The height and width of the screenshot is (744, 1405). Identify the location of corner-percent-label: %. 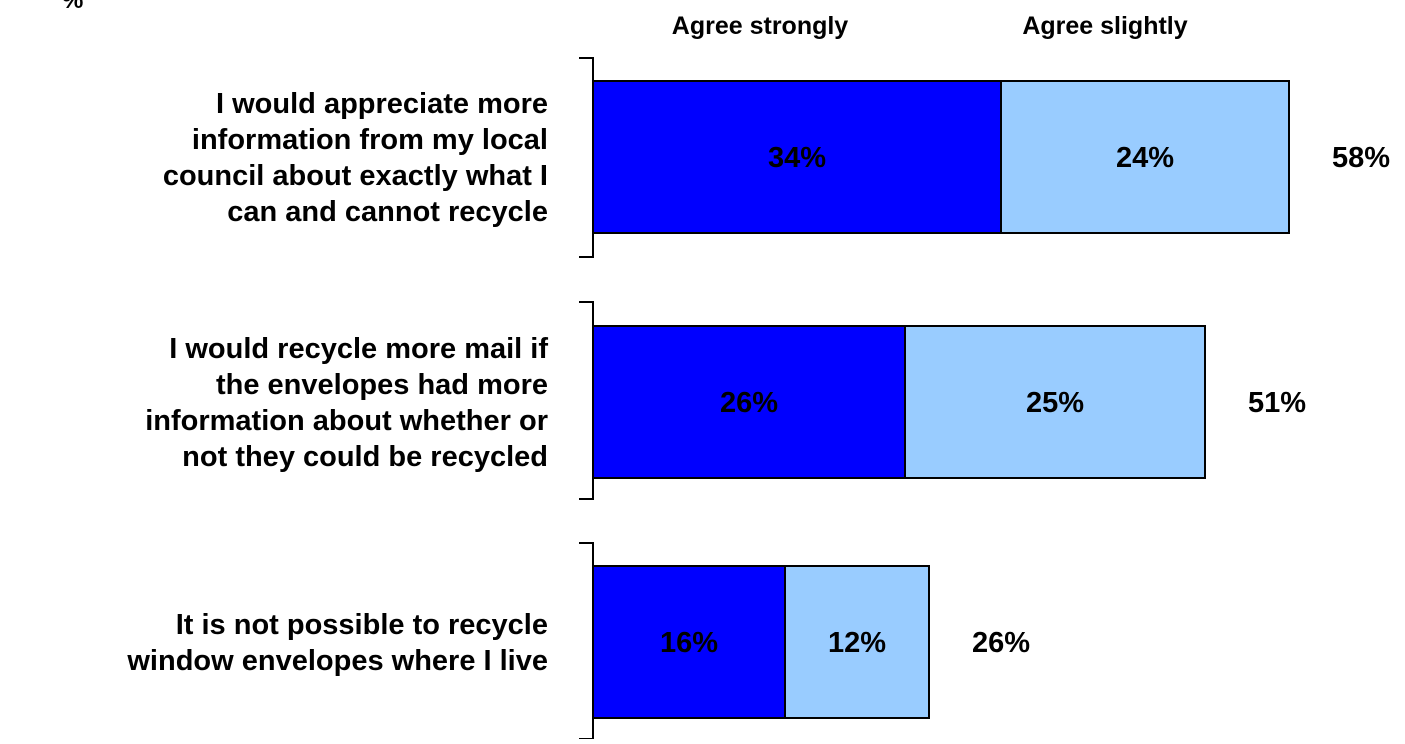
(72, 7).